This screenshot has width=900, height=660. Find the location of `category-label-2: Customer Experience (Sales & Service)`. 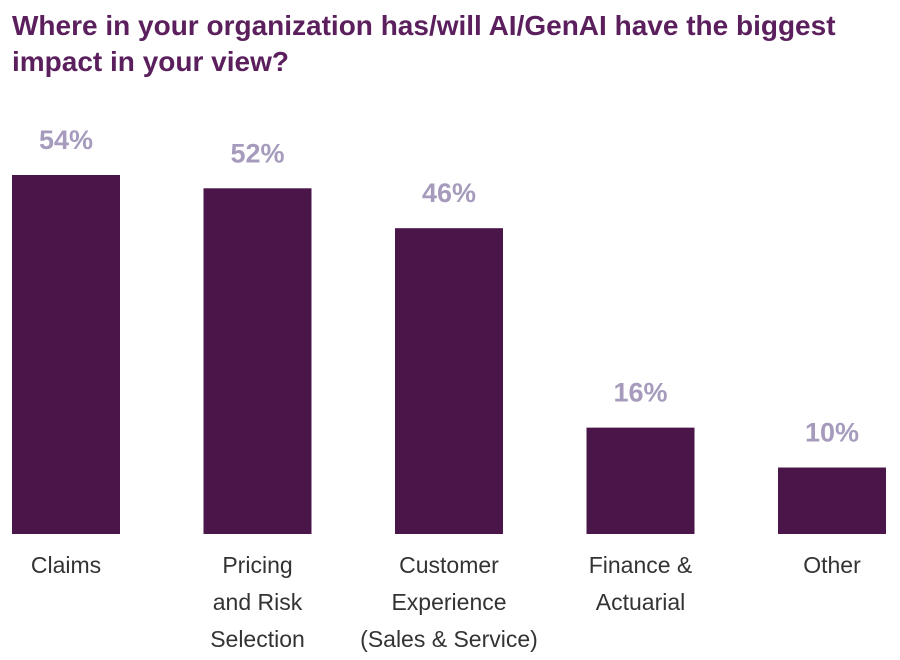

category-label-2: Customer Experience (Sales & Service) is located at coordinates (449, 602).